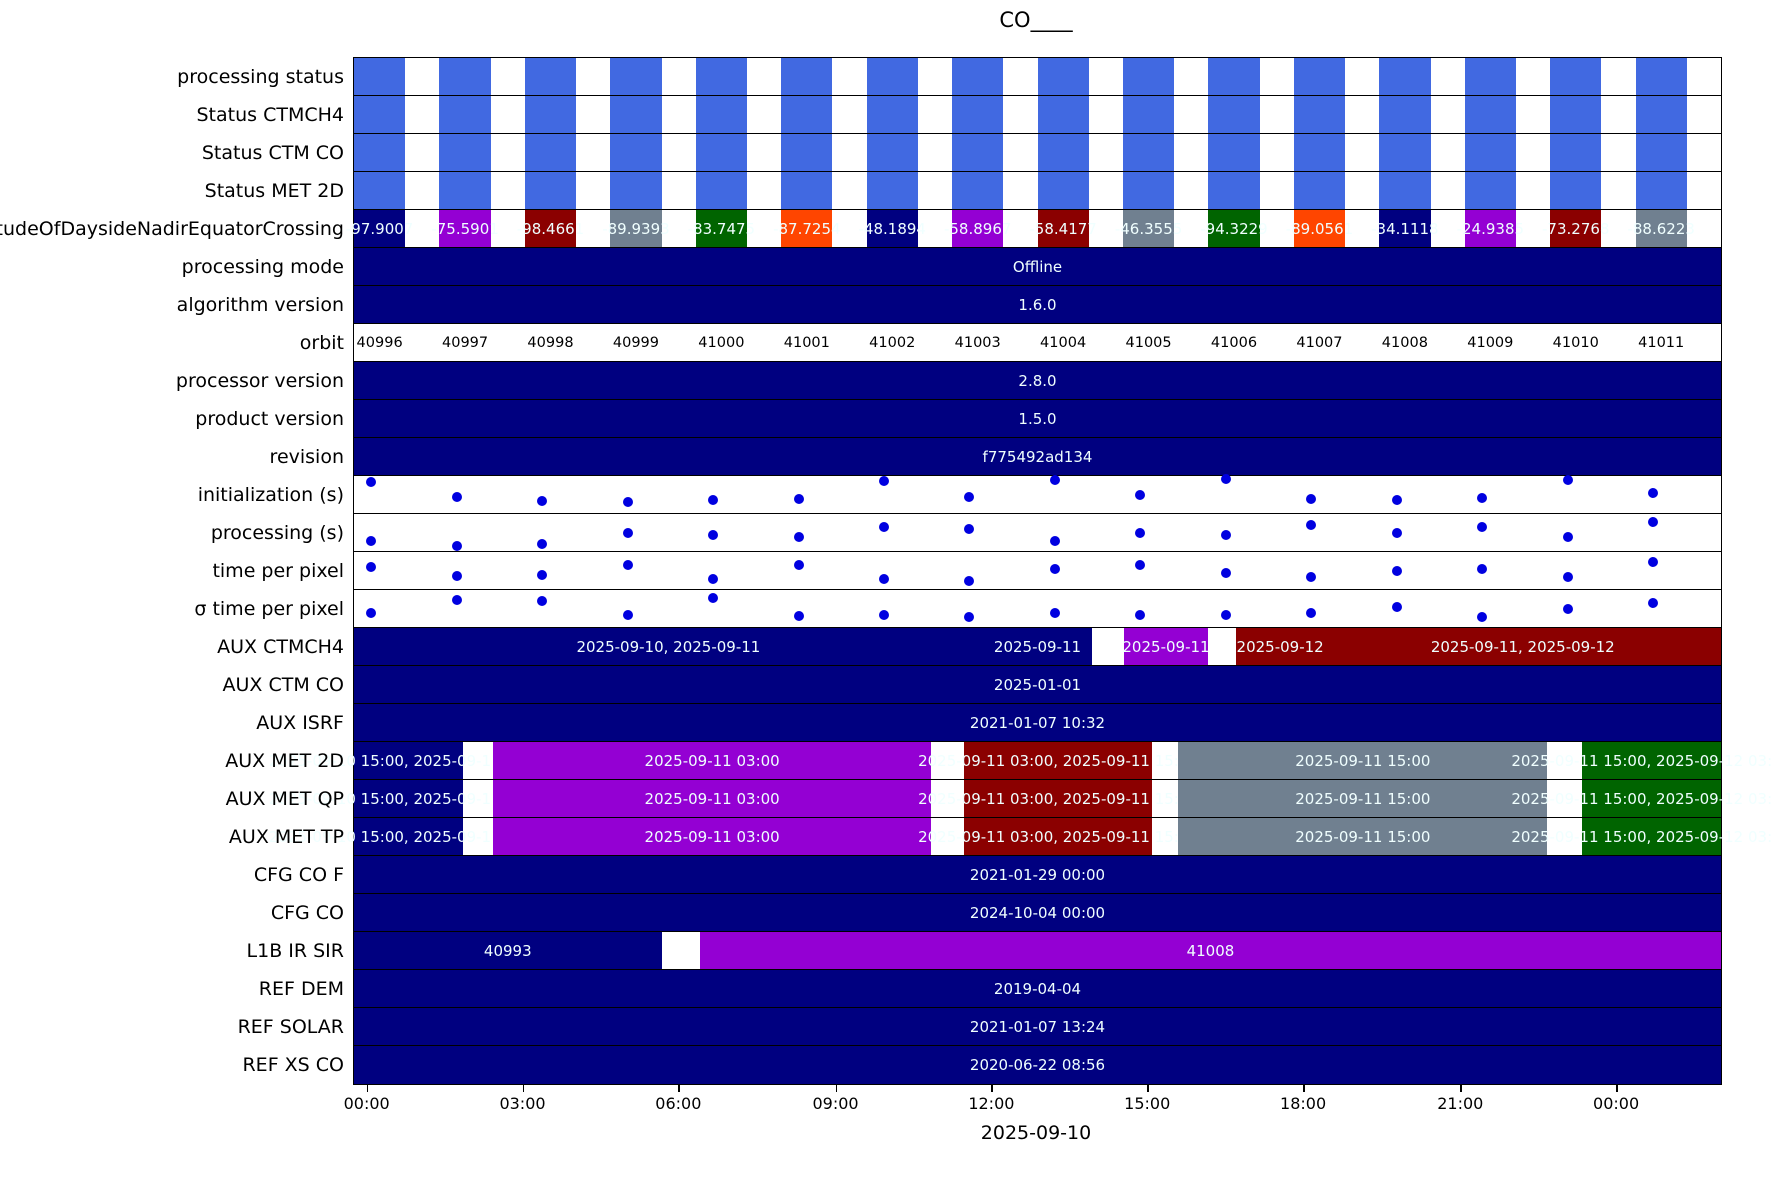 Image resolution: width=1771 pixels, height=1181 pixels. What do you see at coordinates (1148, 342) in the screenshot?
I see `orbit-number: 41005` at bounding box center [1148, 342].